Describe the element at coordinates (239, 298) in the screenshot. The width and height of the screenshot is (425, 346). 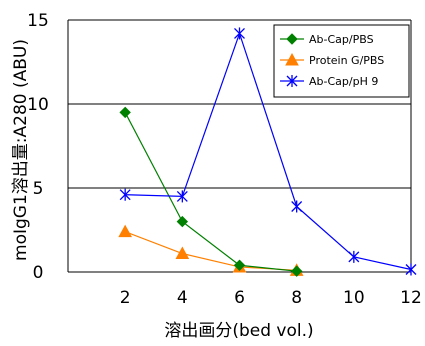
I see `x-tick-label: 6` at that location.